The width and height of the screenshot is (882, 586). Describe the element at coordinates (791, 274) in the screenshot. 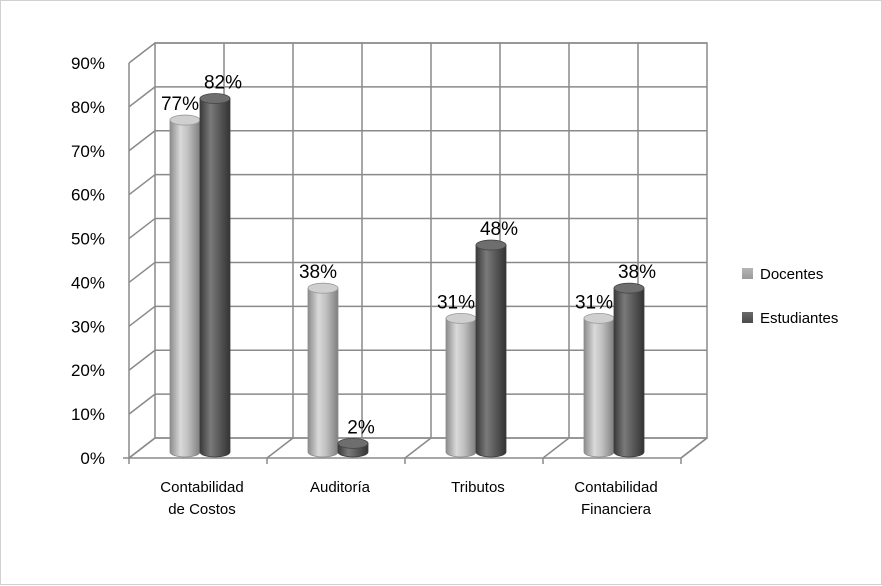

I see `legend-label: Docentes` at that location.